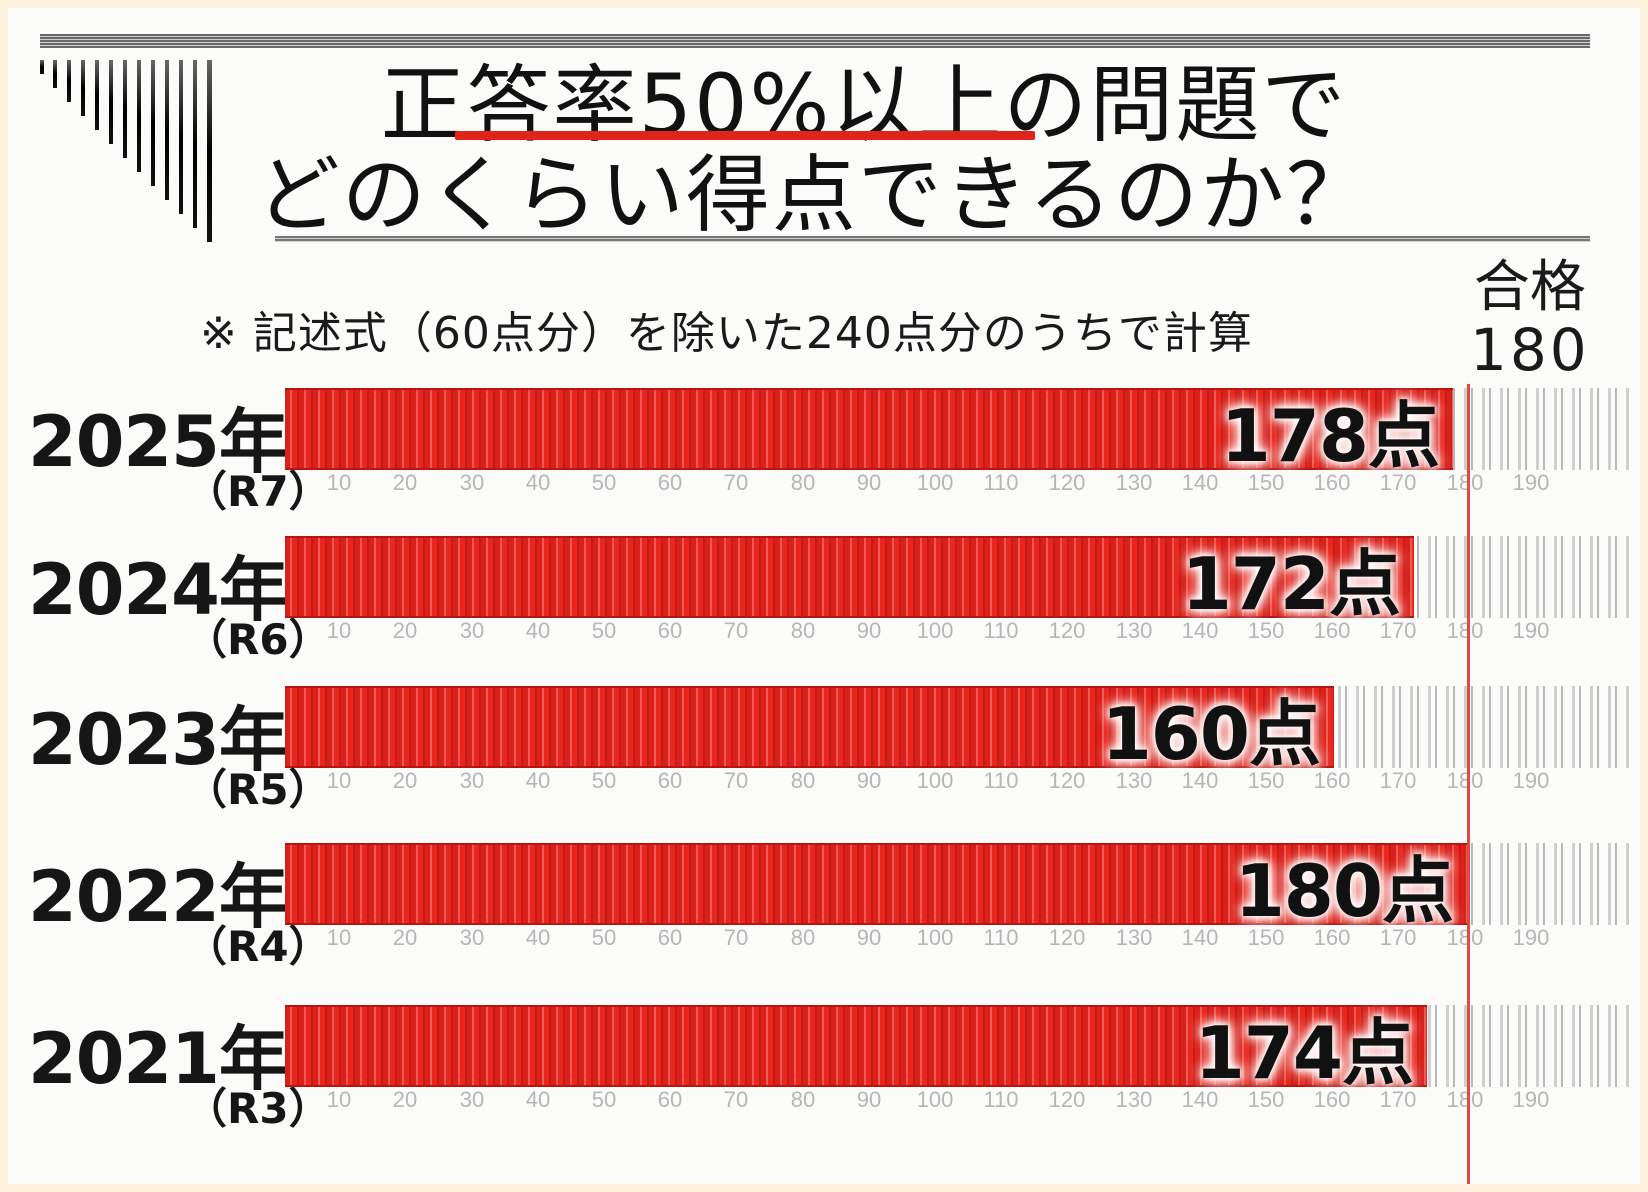  I want to click on era-label: （R6）, so click(258, 639).